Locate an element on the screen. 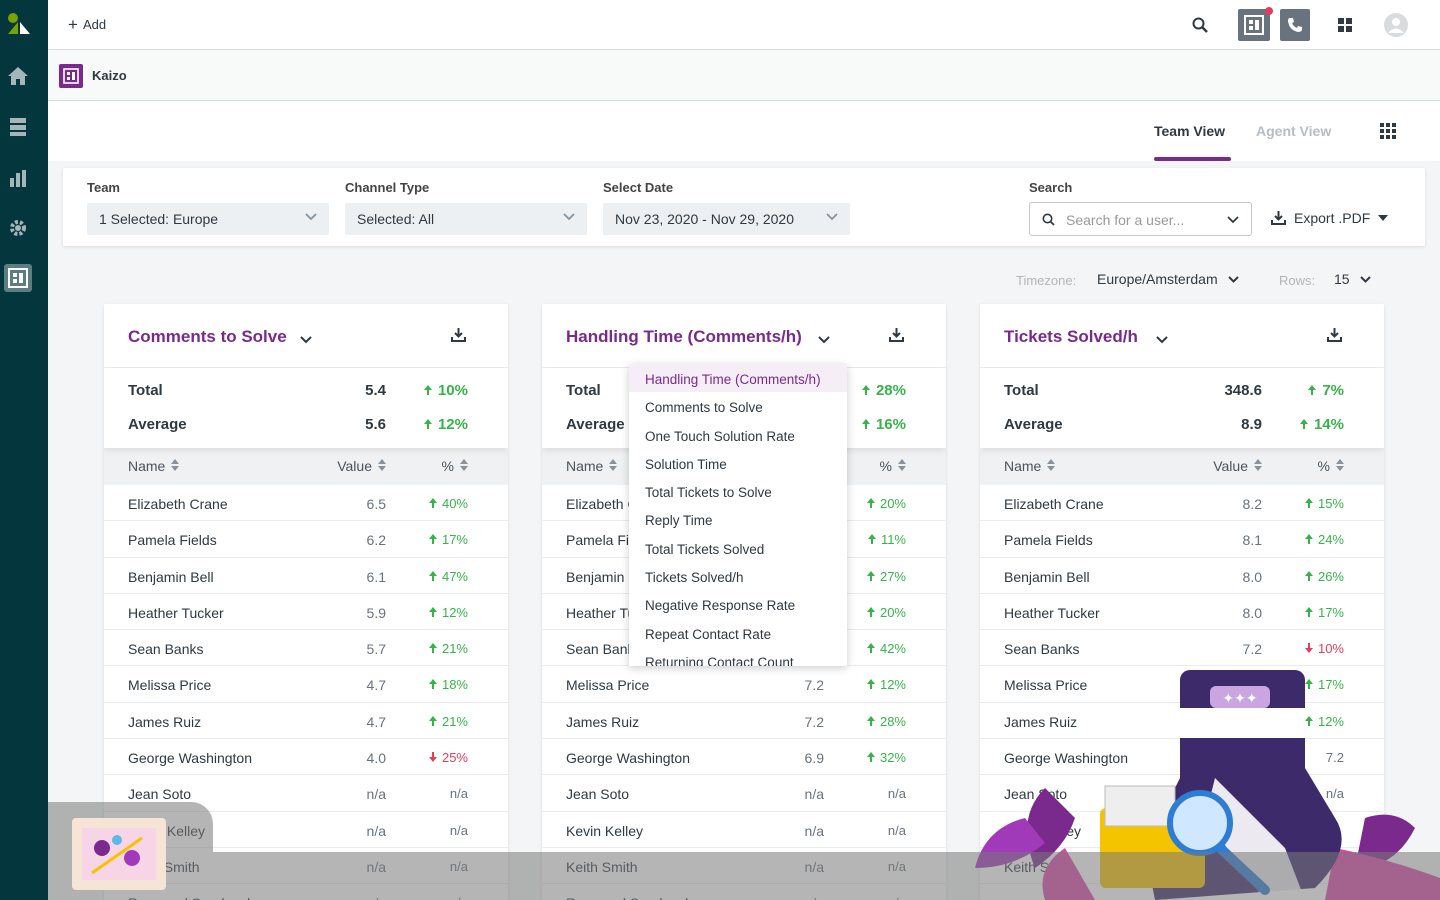 This screenshot has width=1440, height=900. views-icon is located at coordinates (18, 127).